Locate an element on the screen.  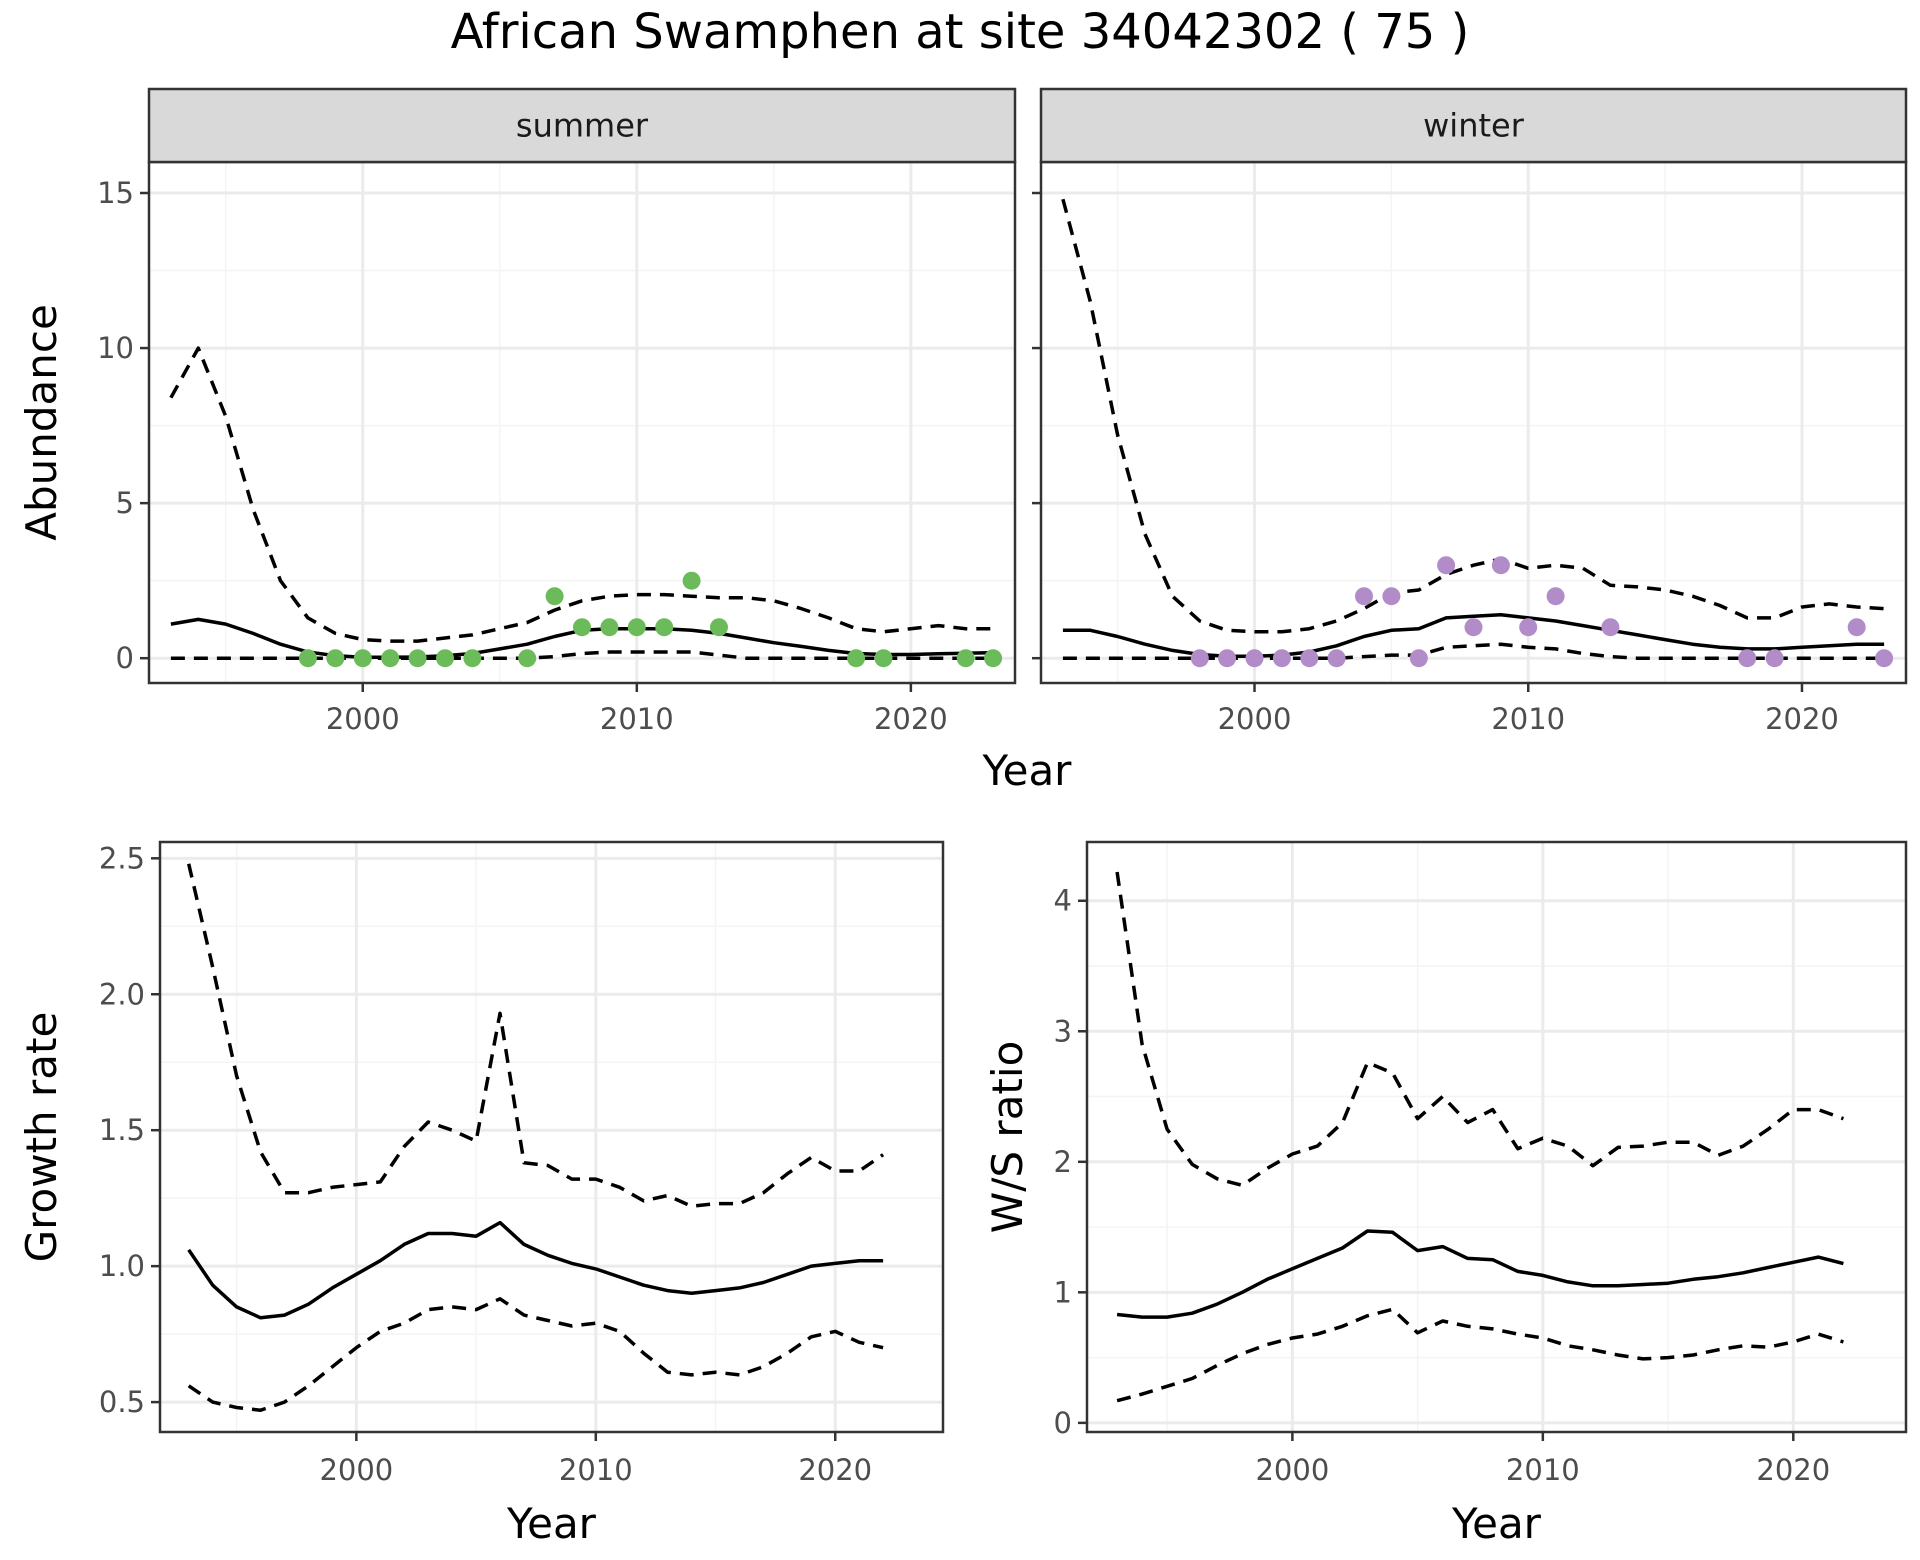
ws_ratio-upper-bound-line is located at coordinates (1479, 1029).